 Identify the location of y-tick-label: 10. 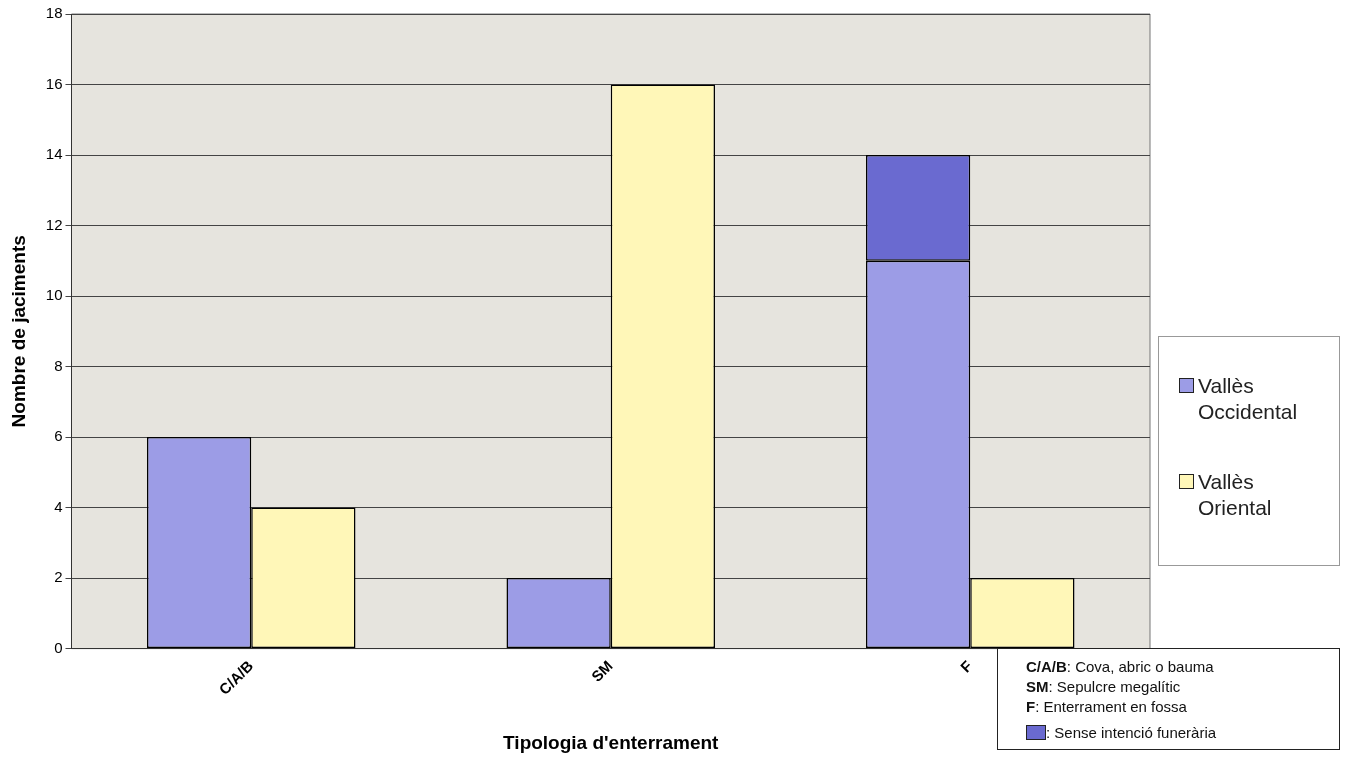
(54, 295).